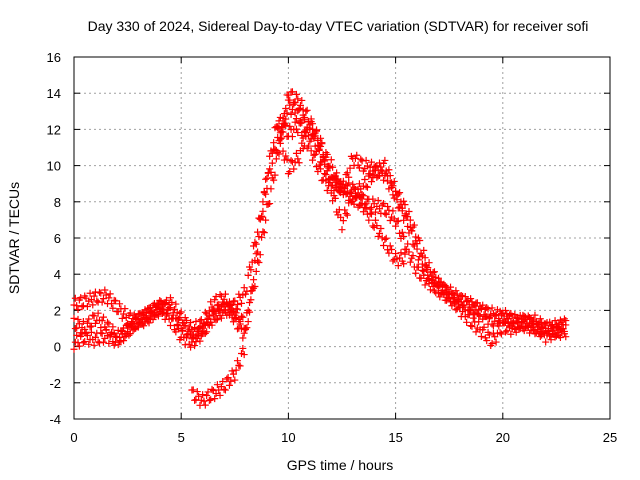 This screenshot has height=480, width=640. I want to click on x-tick-label: 15, so click(395, 437).